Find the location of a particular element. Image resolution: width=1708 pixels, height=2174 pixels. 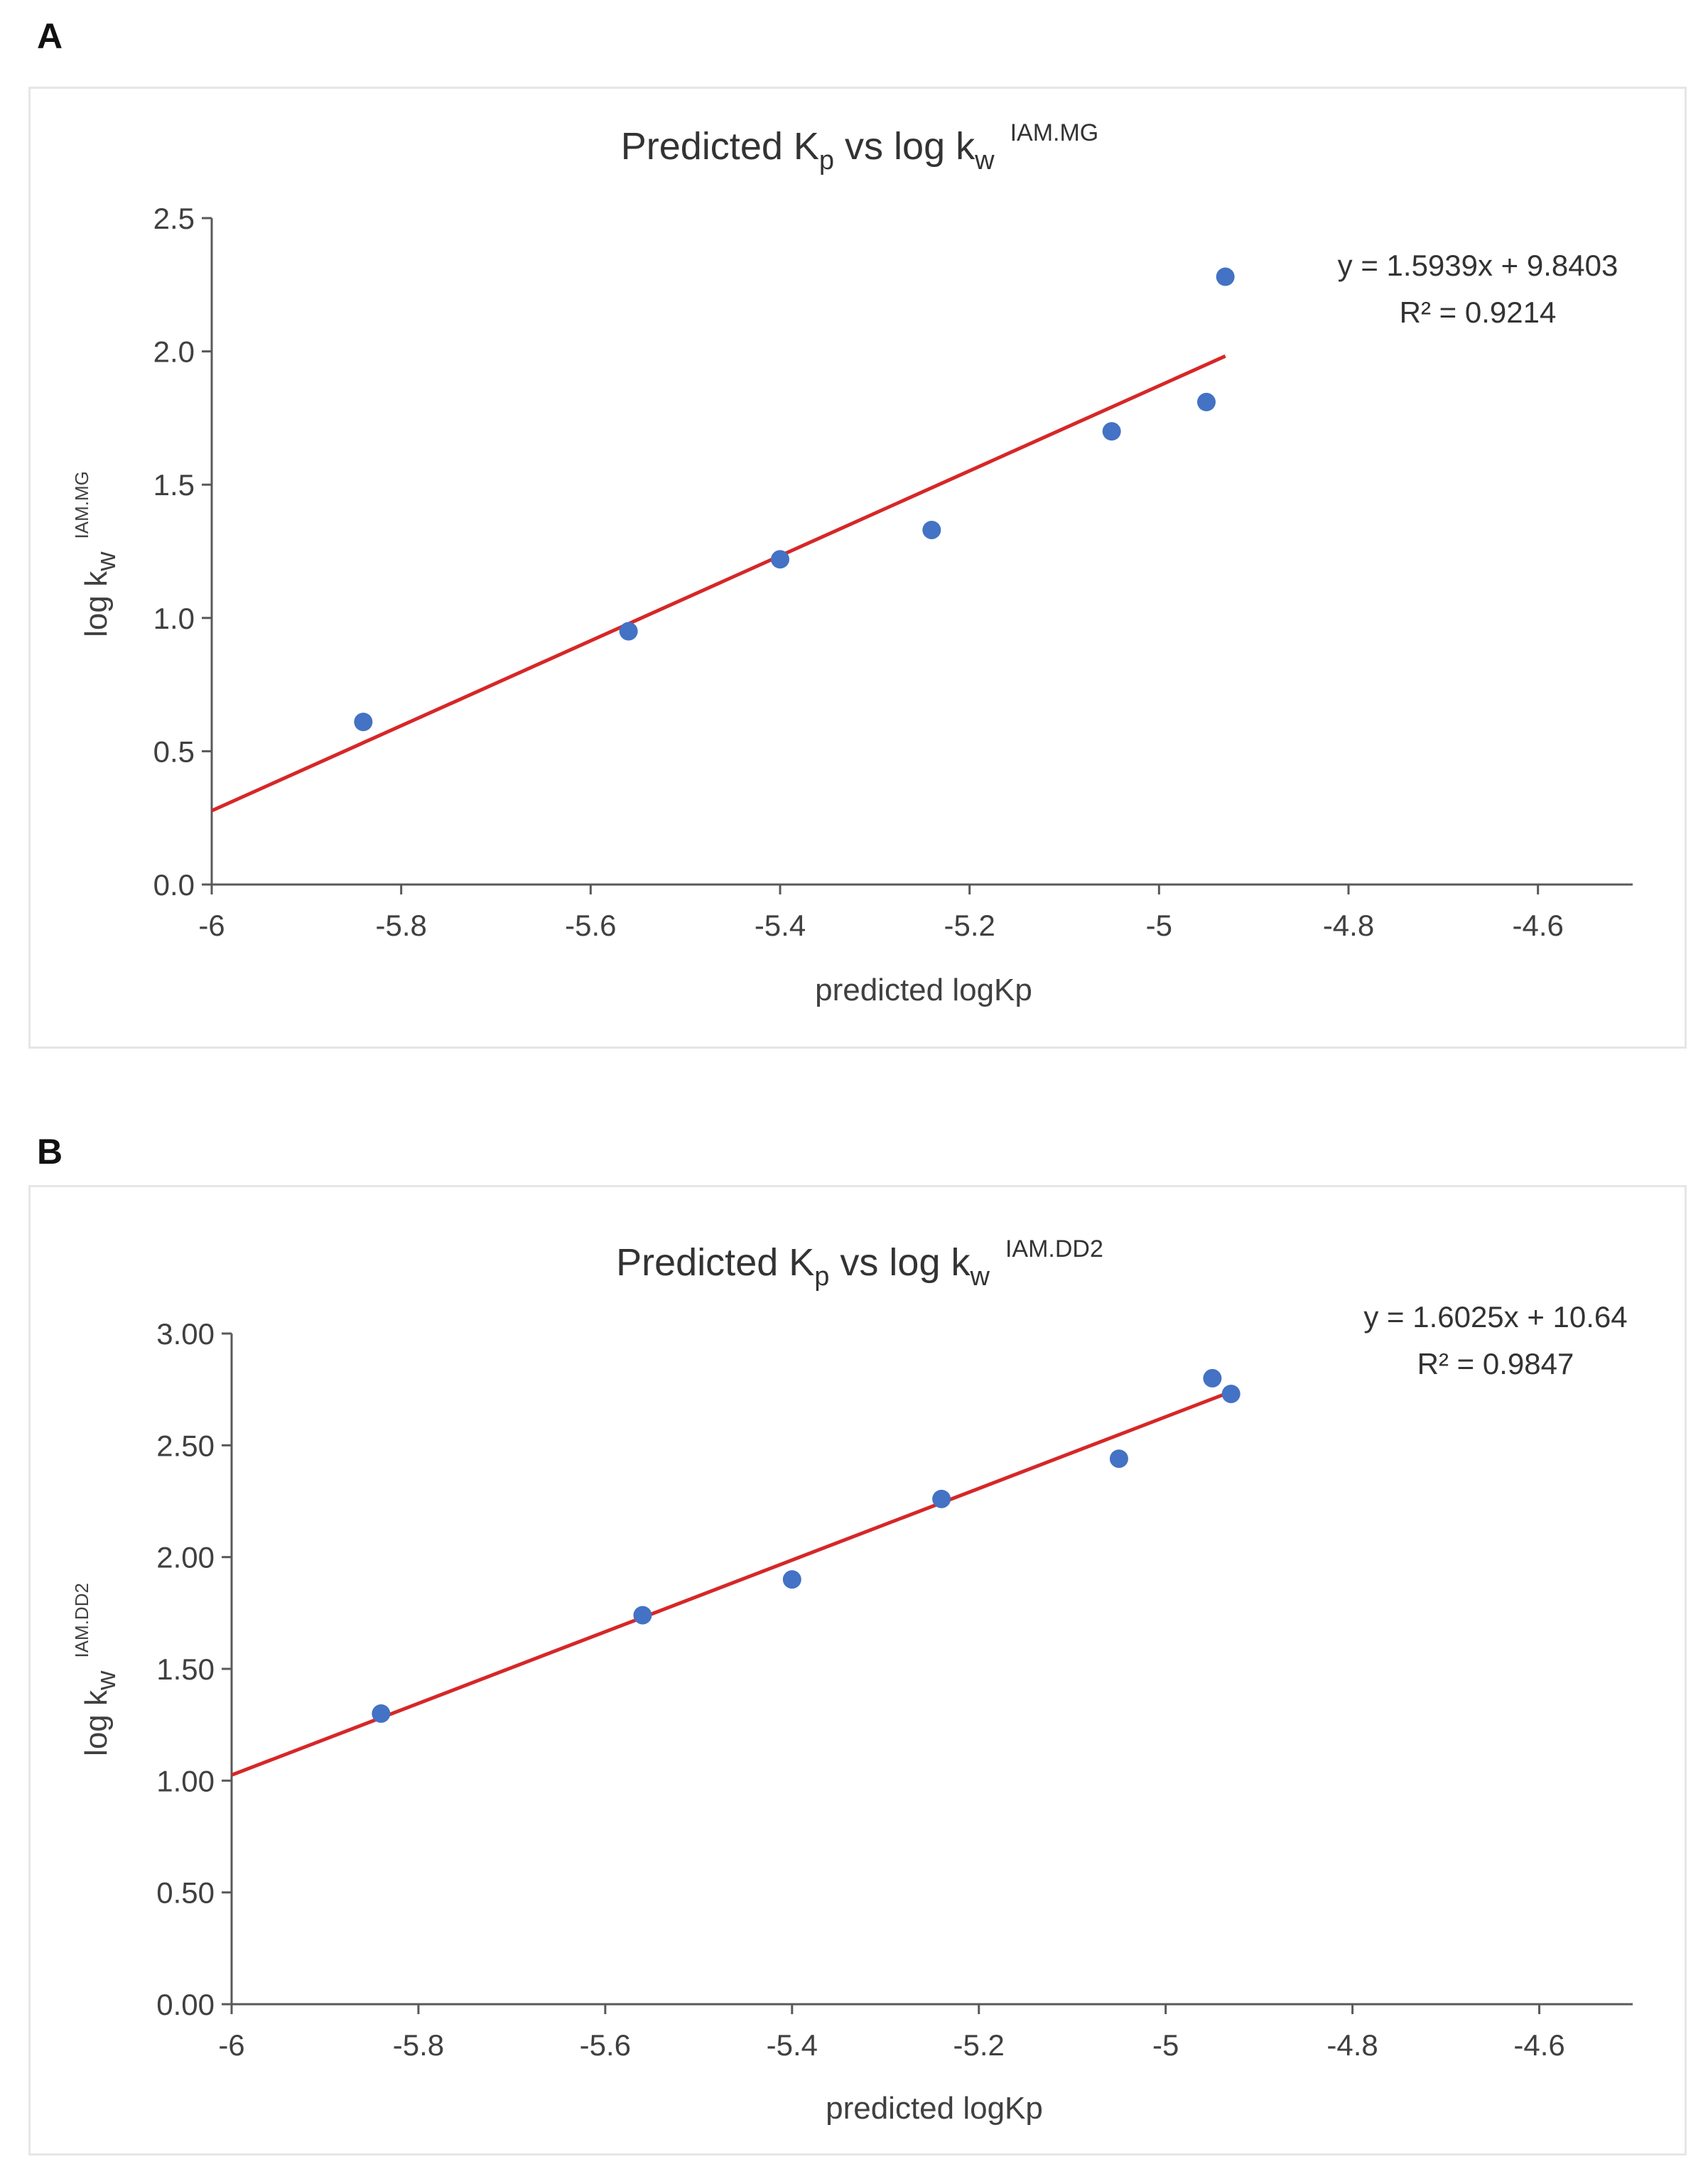

chart-b-y-tick-label: 1.00 is located at coordinates (186, 1780).